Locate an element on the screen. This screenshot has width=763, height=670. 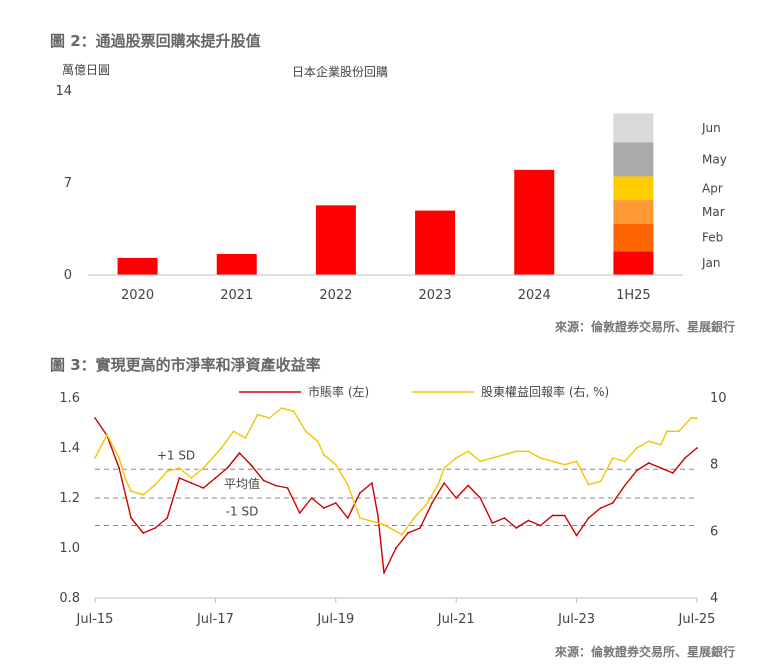
bar-2021 is located at coordinates (236, 264).